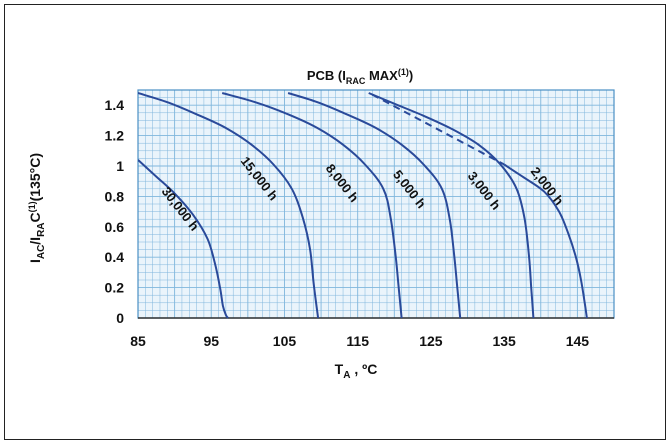 This screenshot has width=670, height=444. What do you see at coordinates (115, 105) in the screenshot?
I see `y-tick-label: 1.4` at bounding box center [115, 105].